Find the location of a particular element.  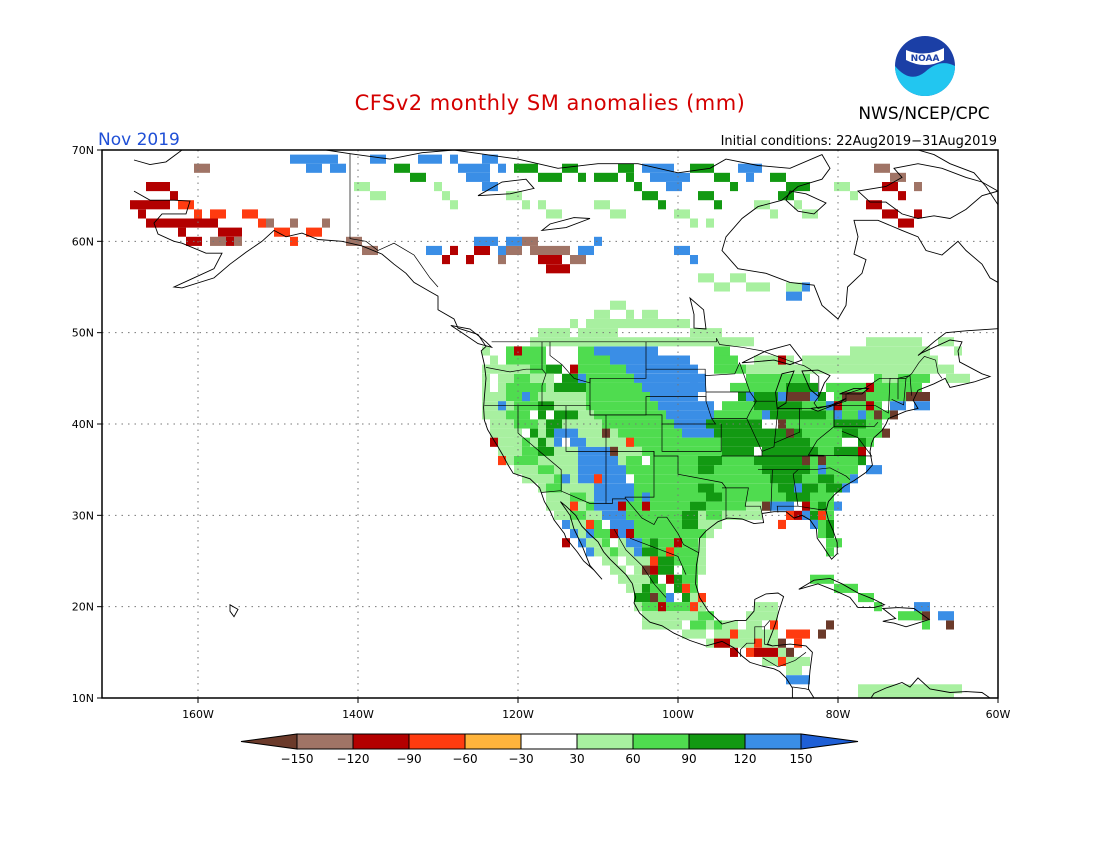

border-mexico-states-b is located at coordinates (640, 563).